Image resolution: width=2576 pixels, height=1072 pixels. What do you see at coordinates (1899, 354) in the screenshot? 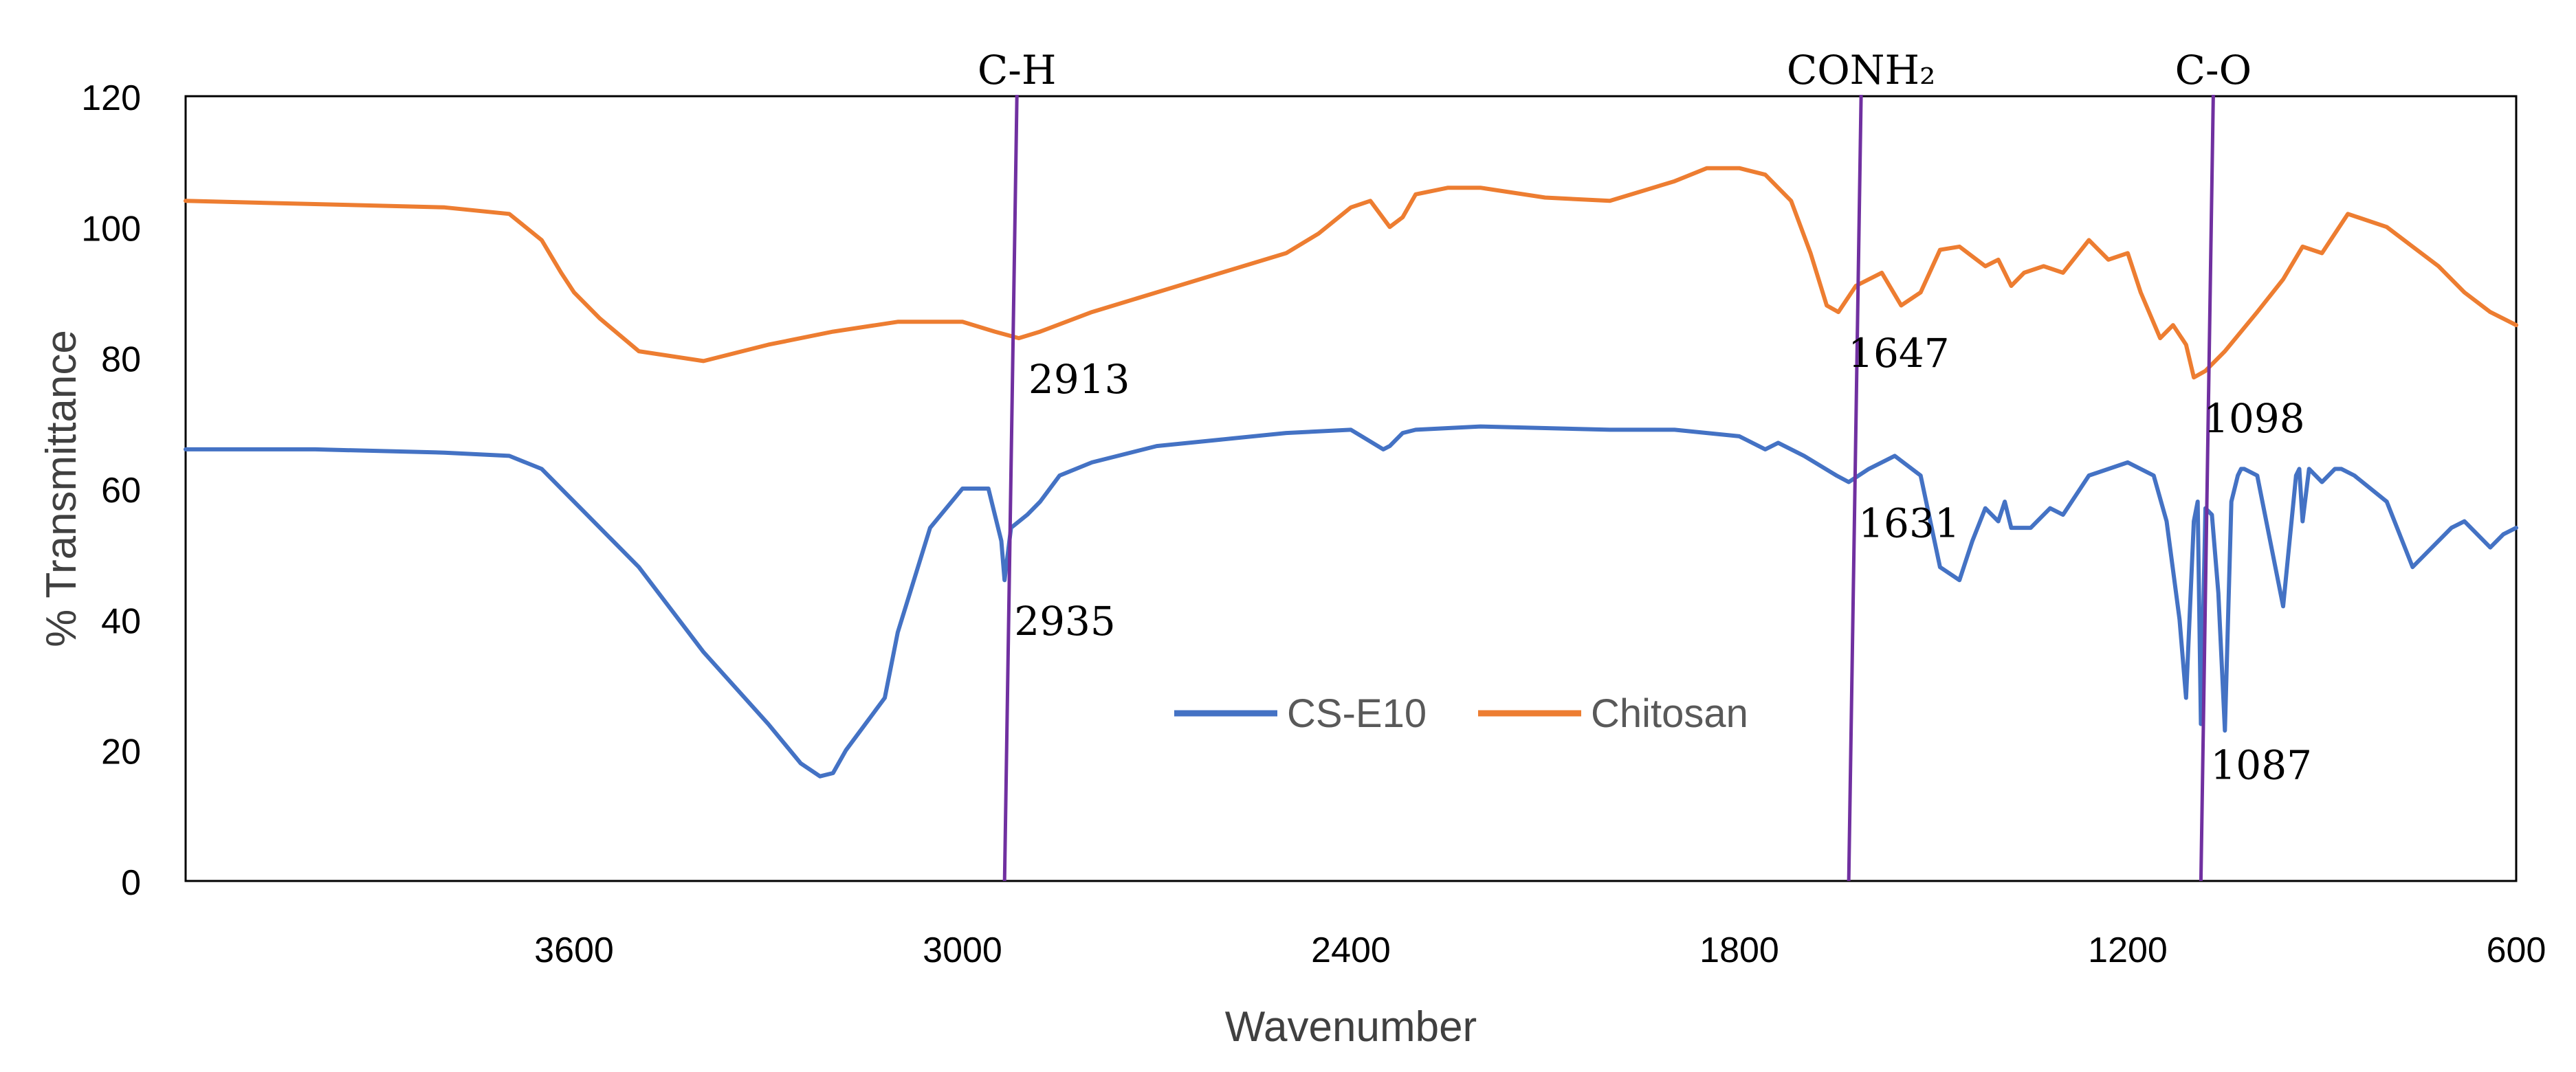
I see `peak-label: 1647` at bounding box center [1899, 354].